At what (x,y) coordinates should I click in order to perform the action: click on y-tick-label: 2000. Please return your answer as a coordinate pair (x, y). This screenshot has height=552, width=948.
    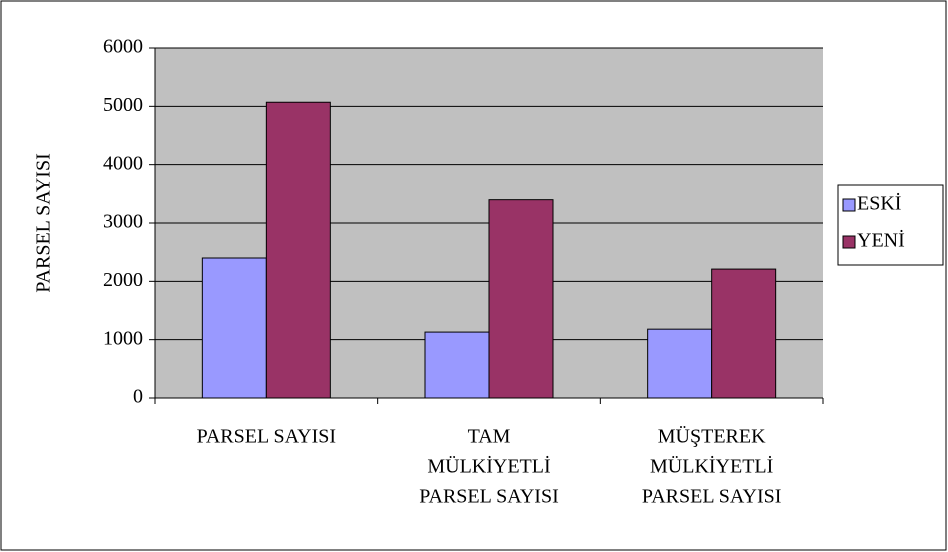
    Looking at the image, I should click on (123, 280).